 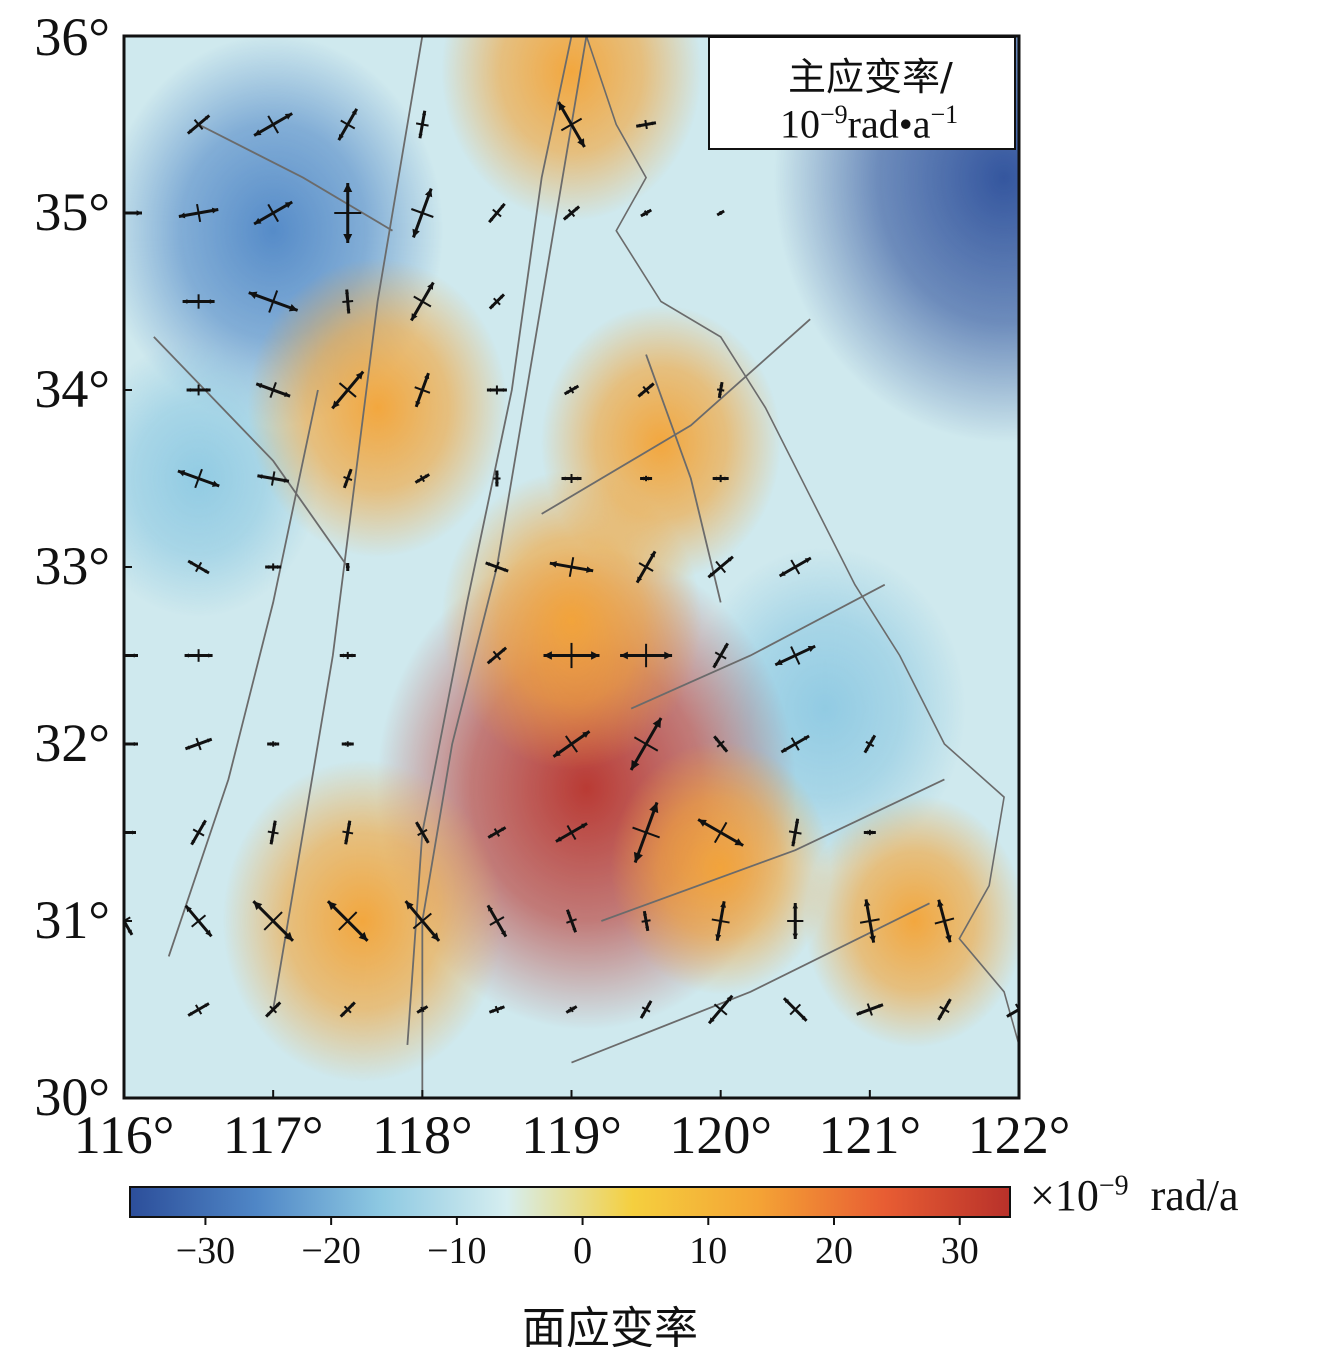 I want to click on colorbar-unit-prefix: ×10, so click(x=1064, y=1195).